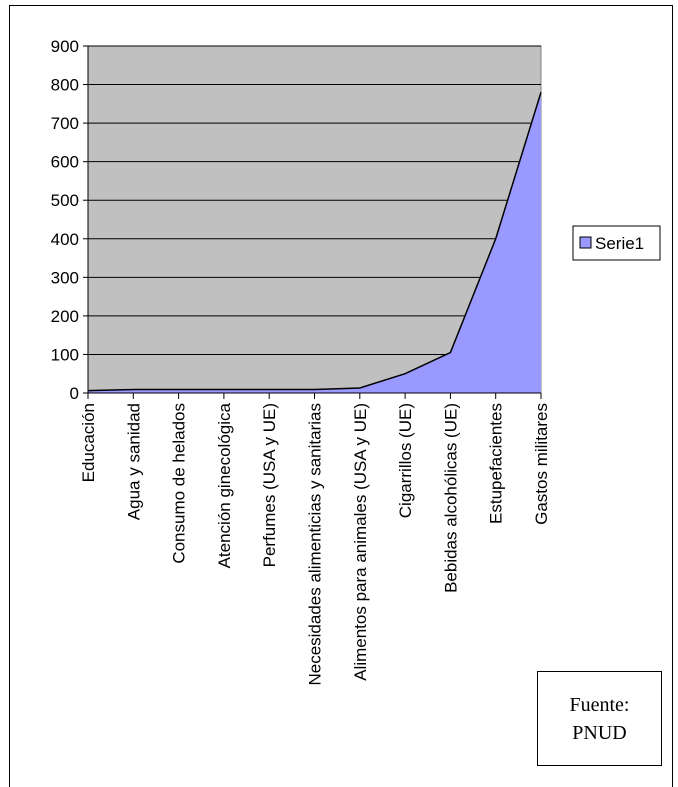 The height and width of the screenshot is (787, 678). I want to click on x-tick-label: Perfumes (USA y UE), so click(269, 485).